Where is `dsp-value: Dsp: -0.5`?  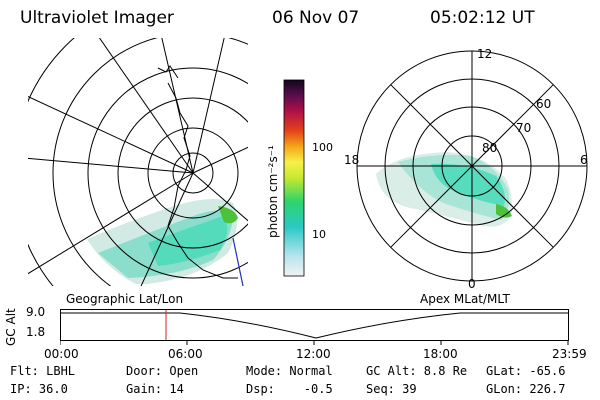
dsp-value: Dsp: -0.5 is located at coordinates (289, 389).